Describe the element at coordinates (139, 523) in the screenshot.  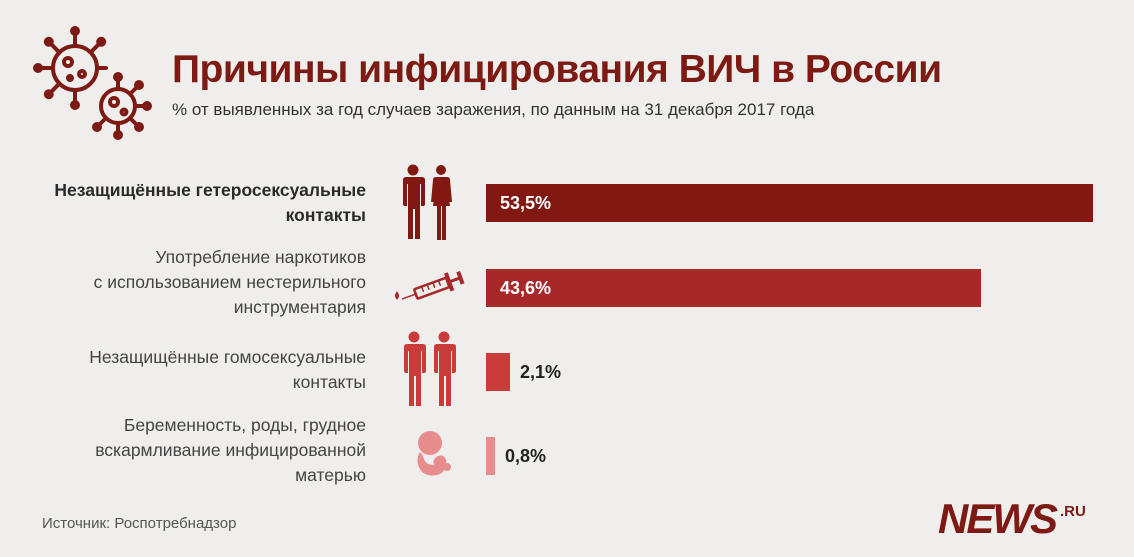
I see `source-note: Источник: Роспотребнадзор` at that location.